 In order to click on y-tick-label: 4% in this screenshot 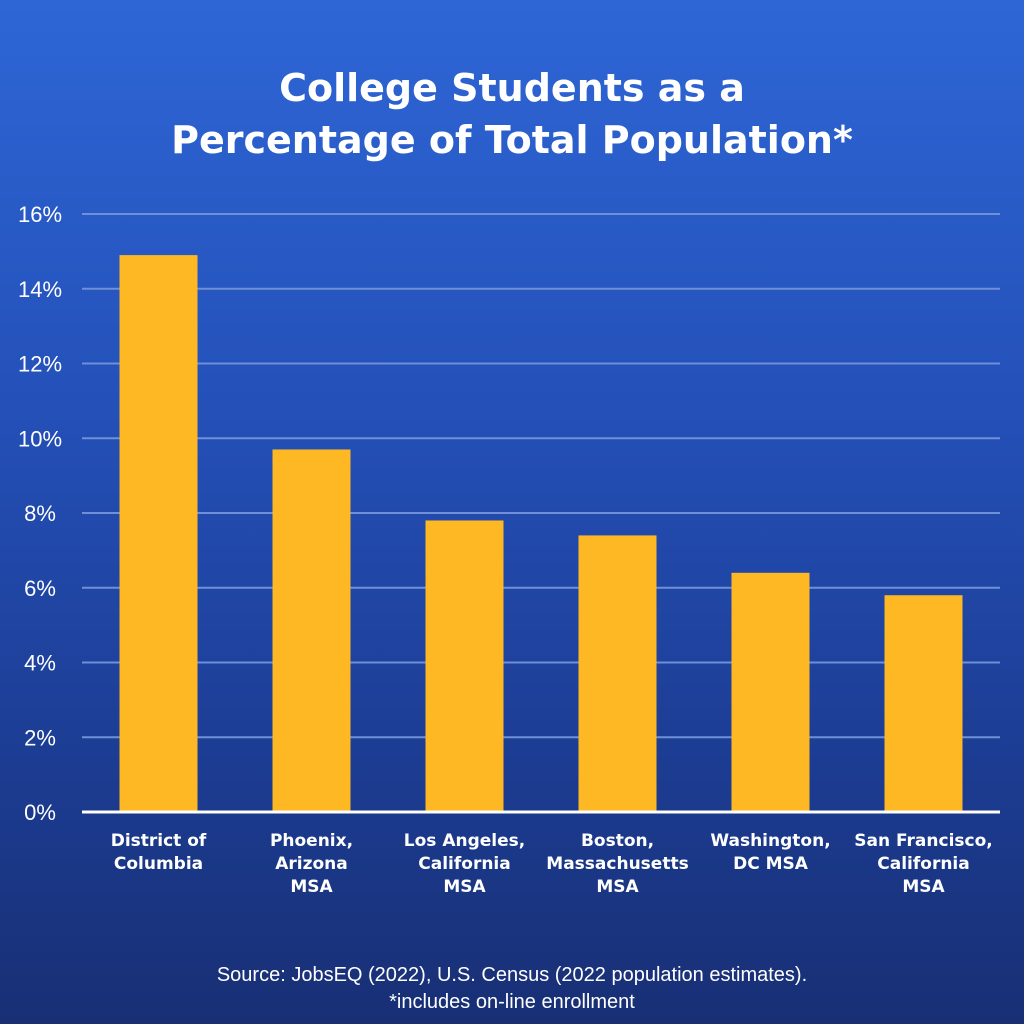, I will do `click(40, 663)`.